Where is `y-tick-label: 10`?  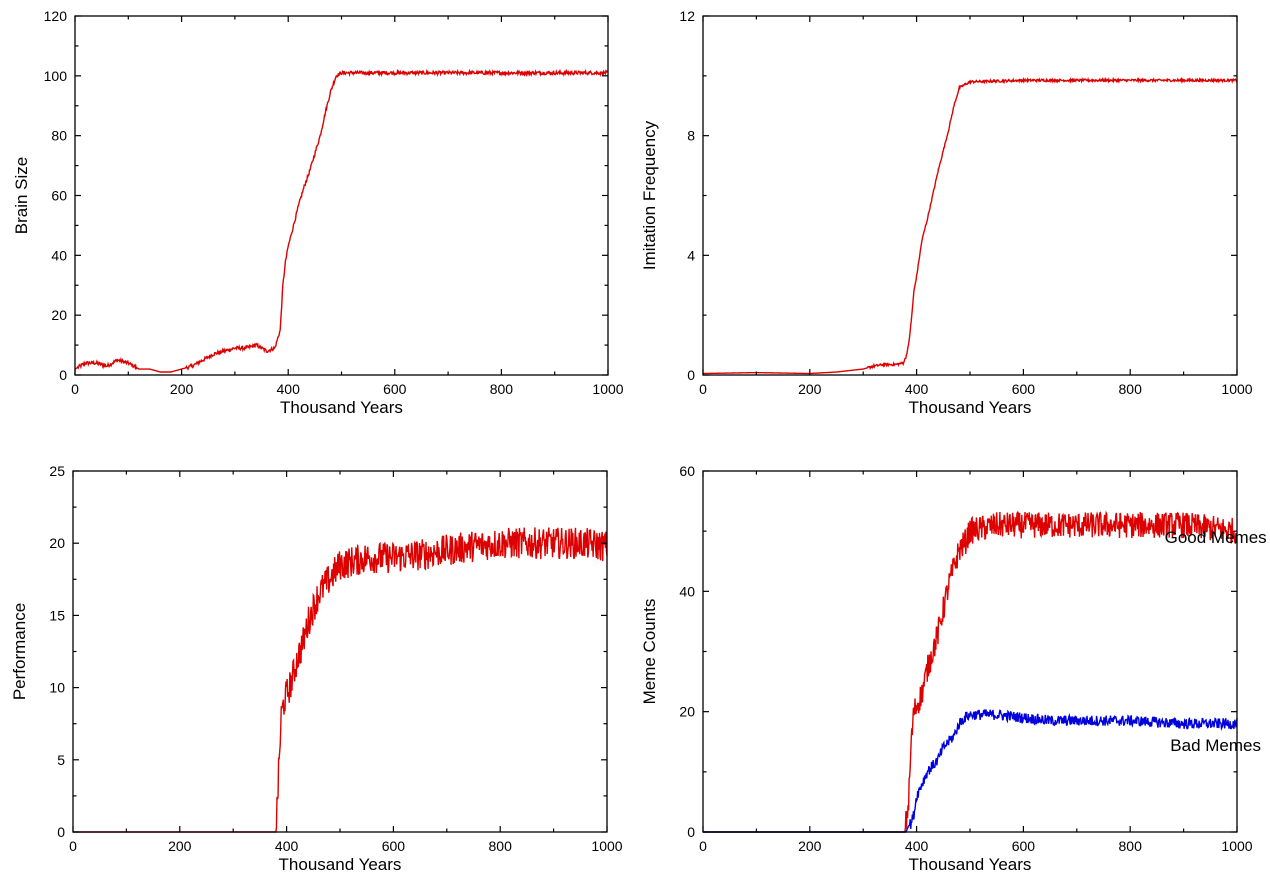
y-tick-label: 10 is located at coordinates (57, 688).